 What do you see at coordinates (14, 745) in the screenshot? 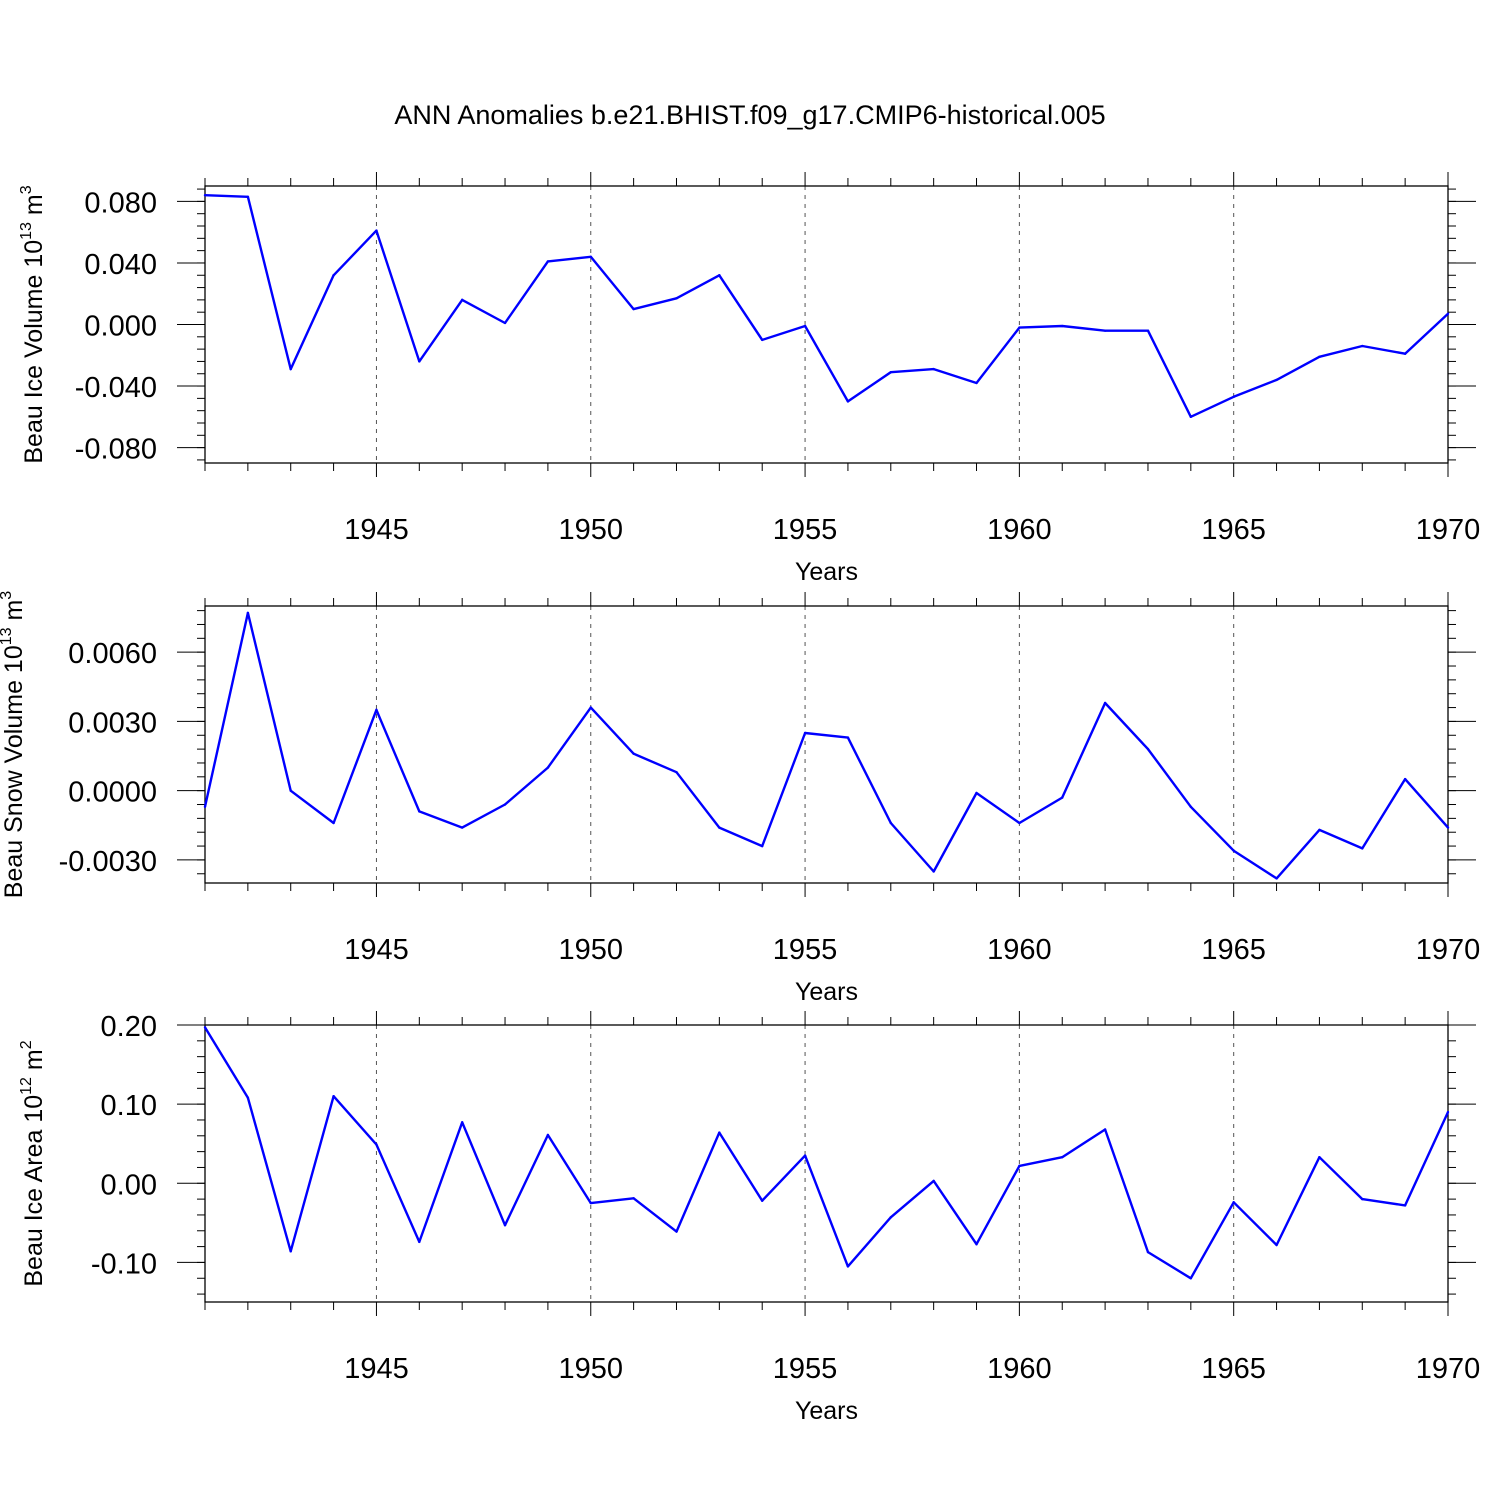
I see `y-axis-label: Beau Snow Volume 1013 m3` at bounding box center [14, 745].